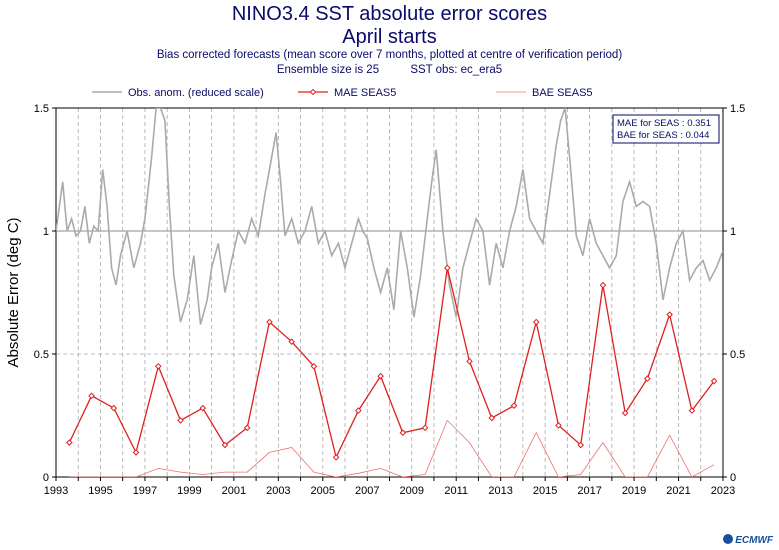 The image size is (779, 550). Describe the element at coordinates (189, 491) in the screenshot. I see `x-tick-label: 1999` at that location.